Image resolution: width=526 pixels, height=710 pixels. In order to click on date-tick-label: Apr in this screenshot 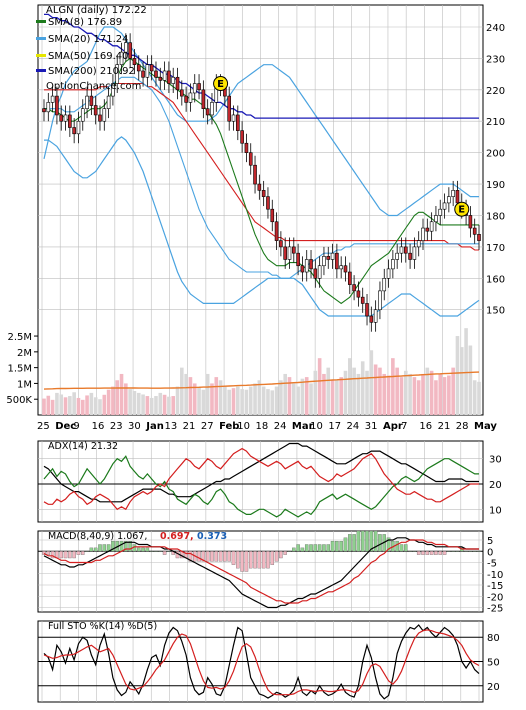, I will do `click(393, 426)`.